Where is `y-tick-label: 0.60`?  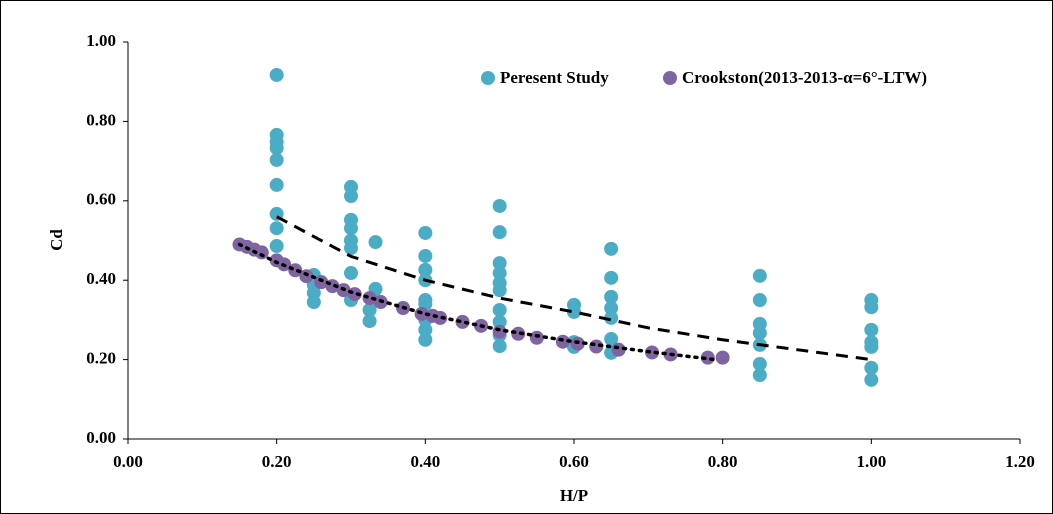
y-tick-label: 0.60 is located at coordinates (101, 199).